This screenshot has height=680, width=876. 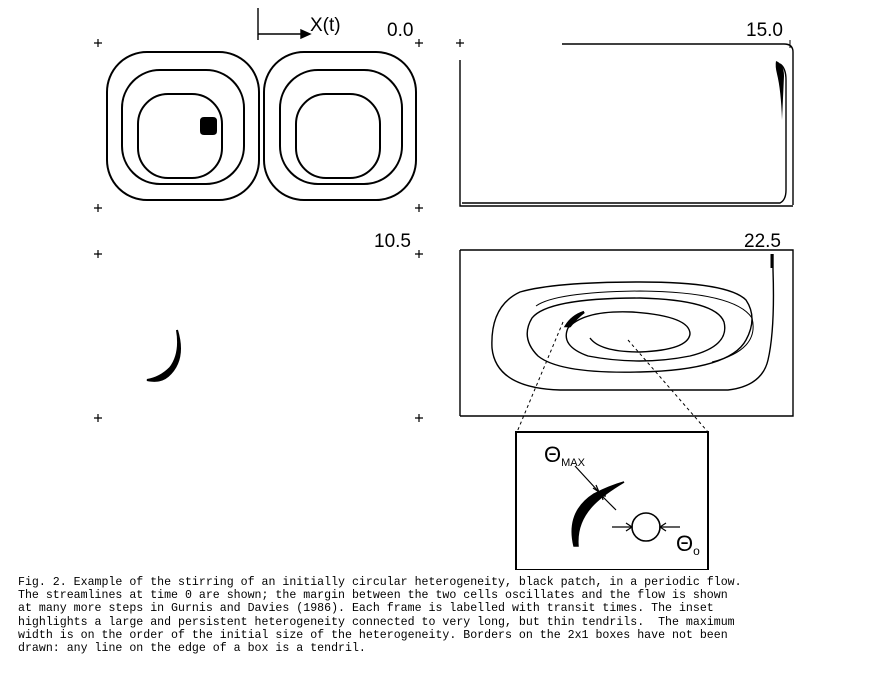 I want to click on frame-15-tendrils, so click(x=626, y=123).